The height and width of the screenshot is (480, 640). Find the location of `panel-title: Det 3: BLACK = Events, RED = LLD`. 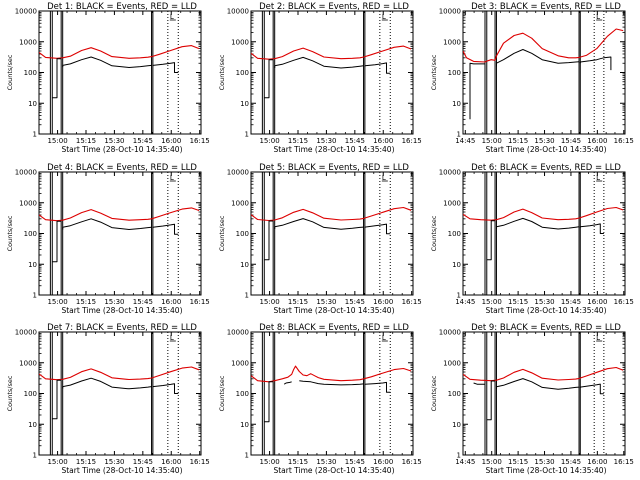

panel-title: Det 3: BLACK = Events, RED = LLD is located at coordinates (546, 7).